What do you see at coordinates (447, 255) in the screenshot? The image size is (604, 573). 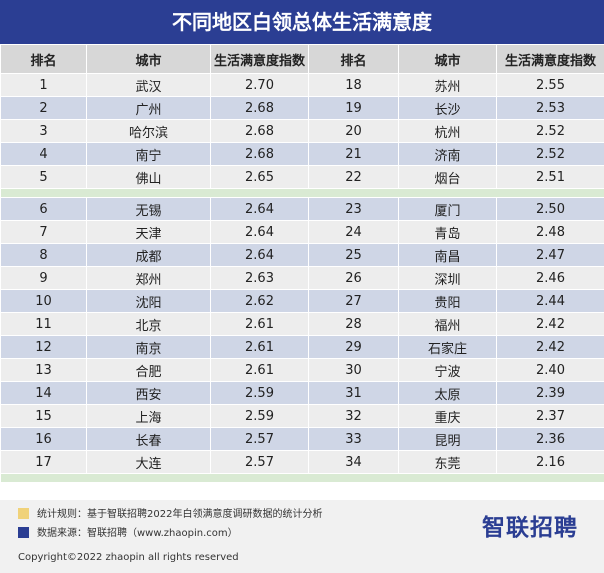 I see `city-cell: 南昌` at bounding box center [447, 255].